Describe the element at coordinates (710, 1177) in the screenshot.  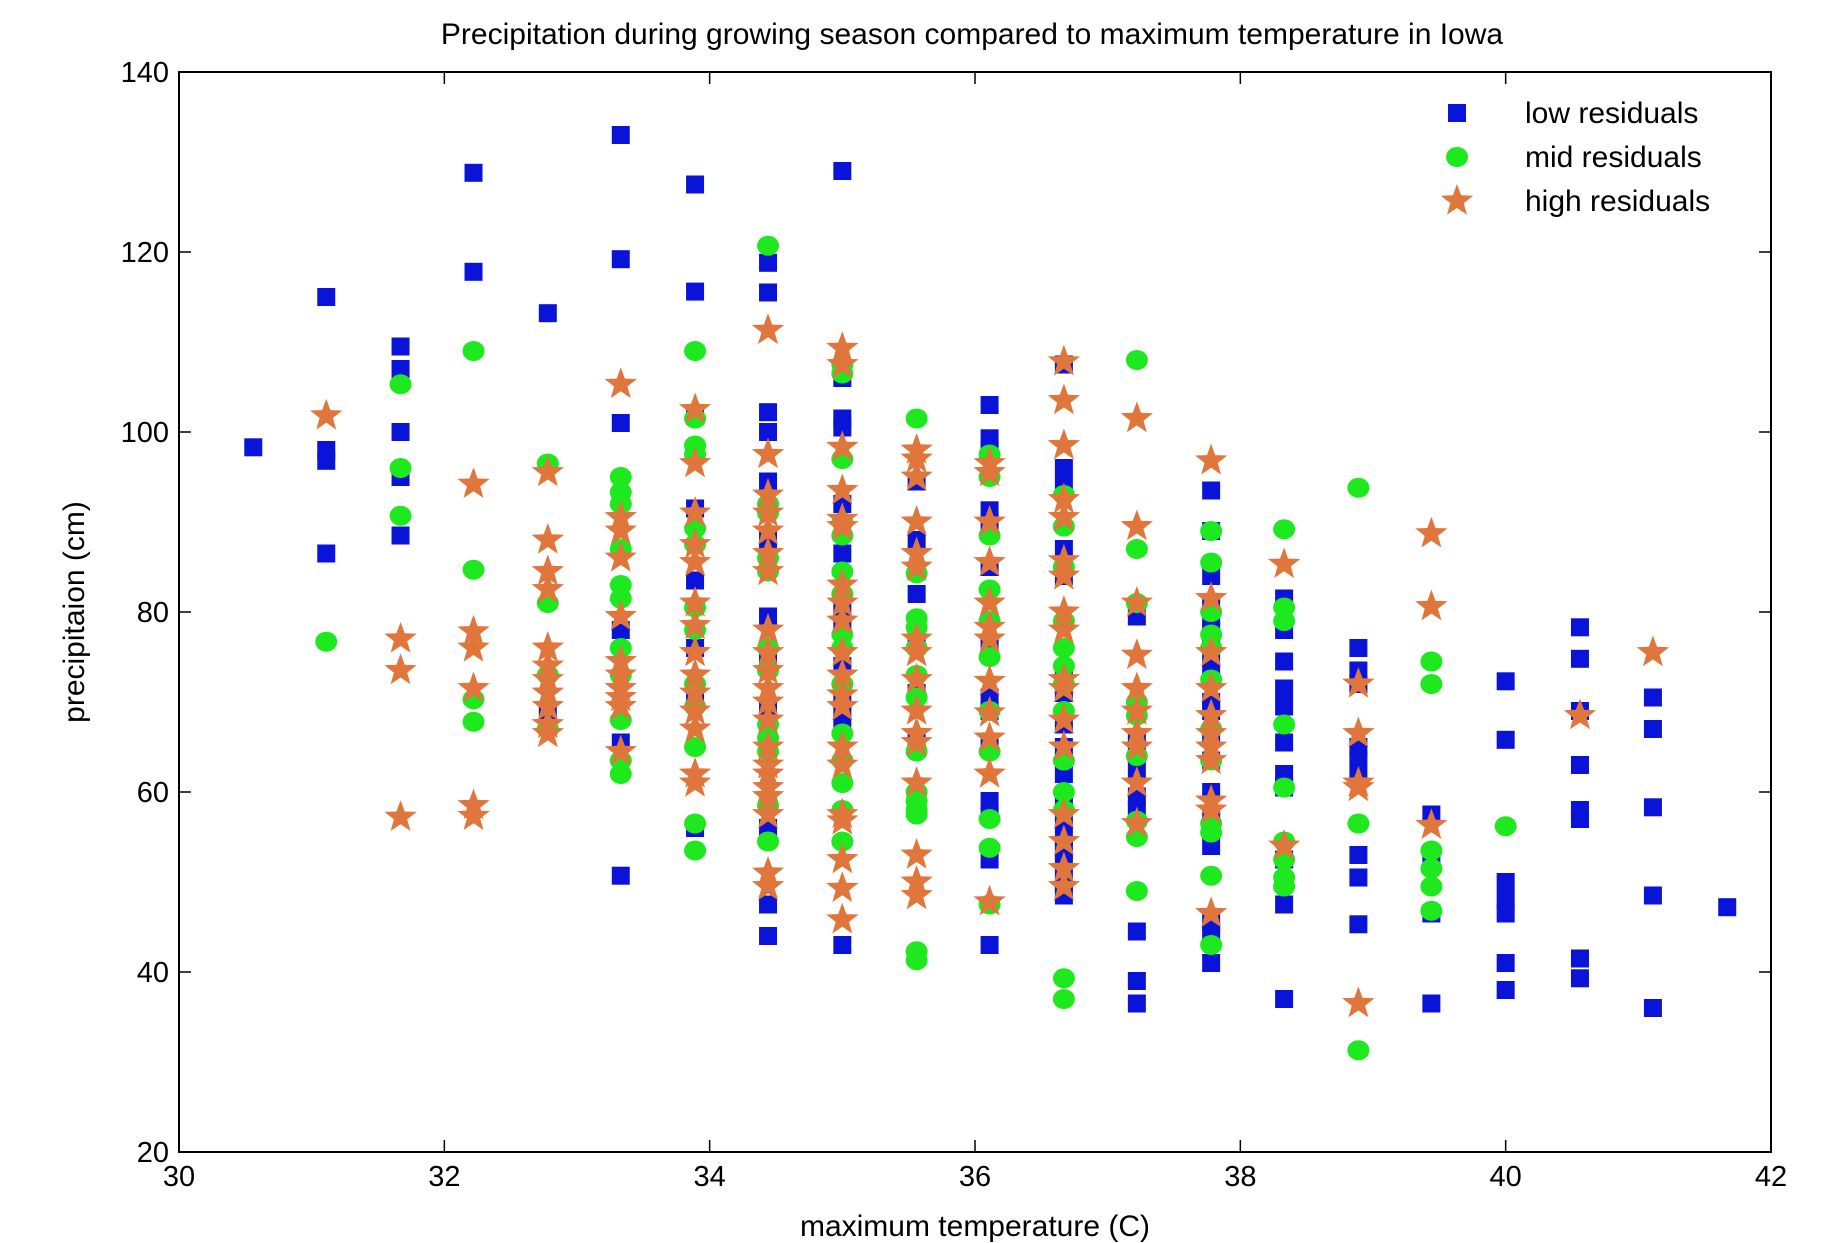
I see `x-tick-label: 34` at that location.